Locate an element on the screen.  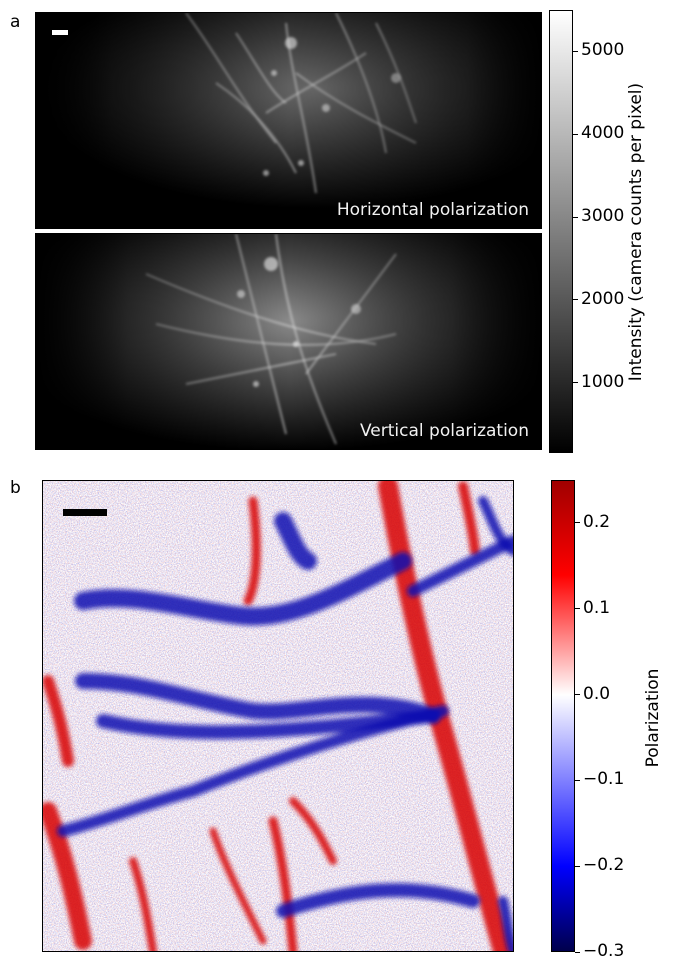
colorbar-tick-label: −0.1 is located at coordinates (604, 779).